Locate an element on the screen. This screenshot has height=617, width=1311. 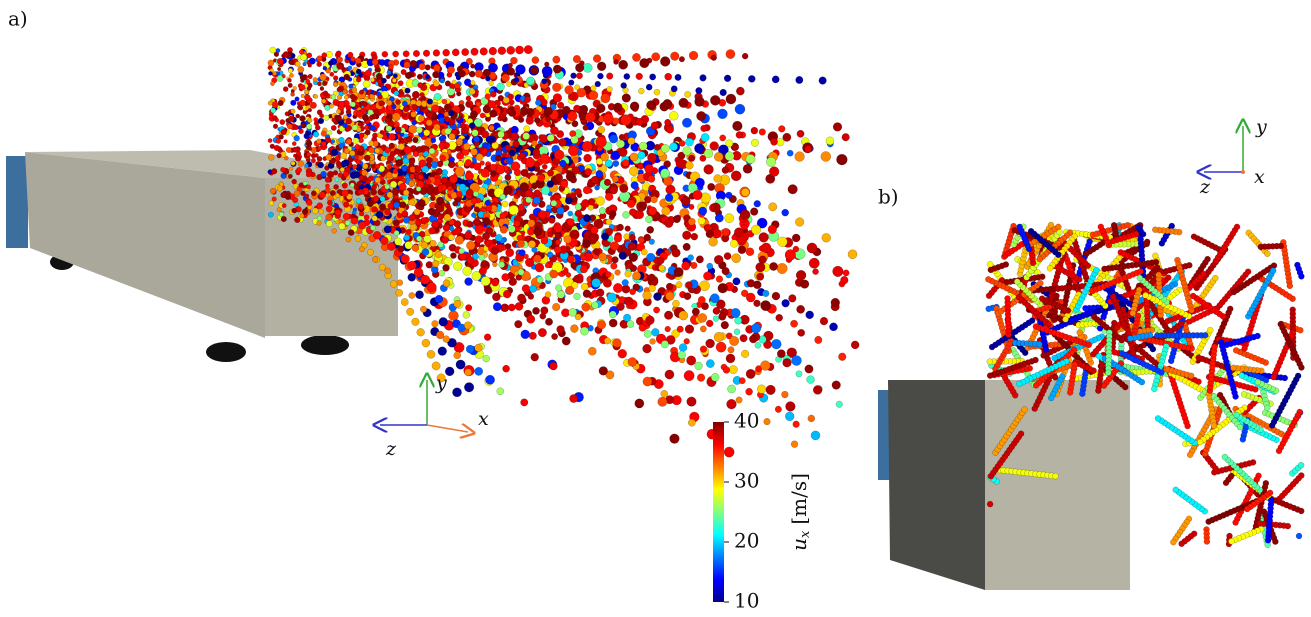
truck-b is located at coordinates (1004, 485).